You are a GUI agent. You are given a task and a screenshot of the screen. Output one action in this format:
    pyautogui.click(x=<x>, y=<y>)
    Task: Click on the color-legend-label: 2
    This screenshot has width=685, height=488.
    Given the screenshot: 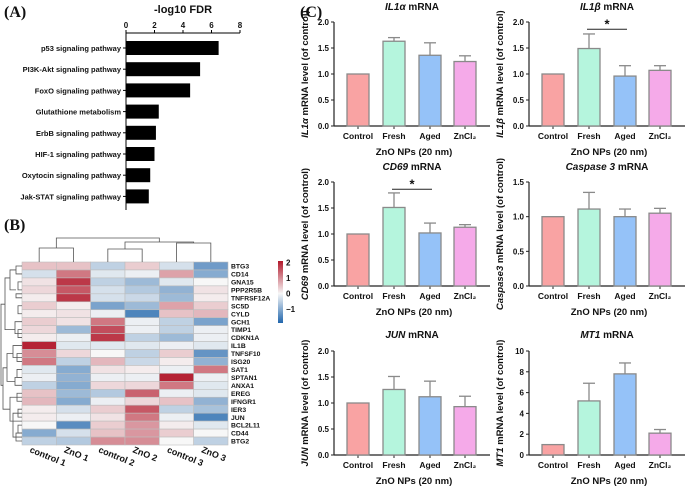 What is the action you would take?
    pyautogui.click(x=288, y=263)
    